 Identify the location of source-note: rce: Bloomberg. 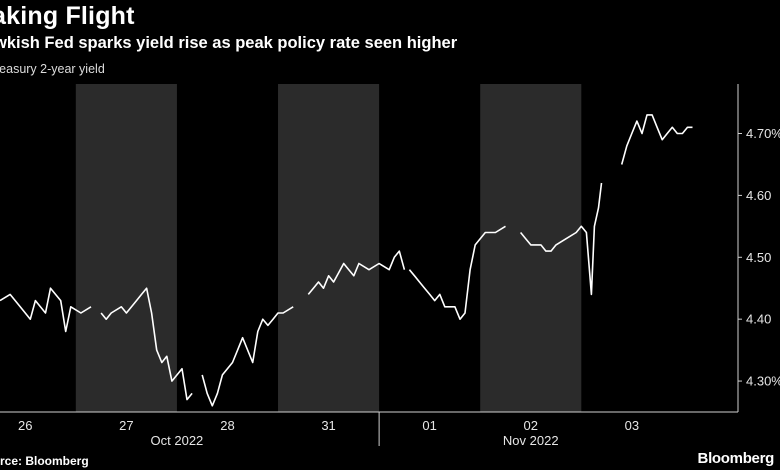
(44, 461).